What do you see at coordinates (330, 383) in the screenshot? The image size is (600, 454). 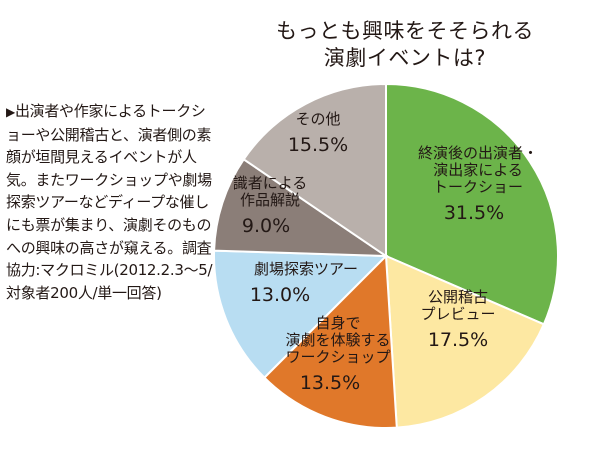 I see `slice-value-label: 13.5%` at bounding box center [330, 383].